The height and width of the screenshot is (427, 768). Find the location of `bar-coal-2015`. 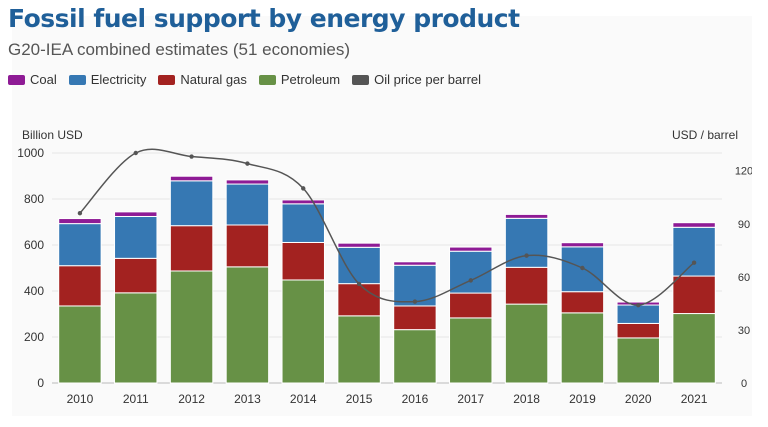

bar-coal-2015 is located at coordinates (359, 245).